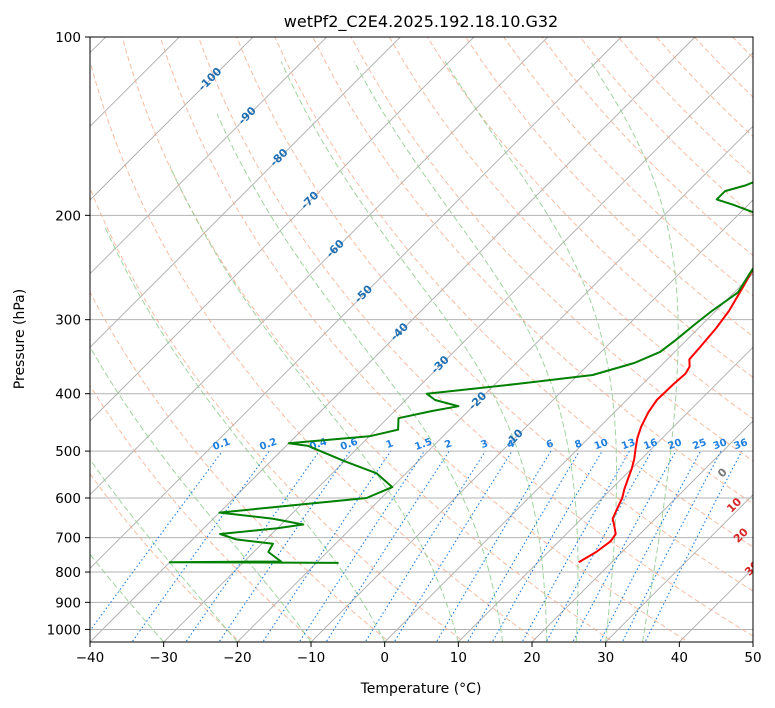 This screenshot has width=775, height=708. What do you see at coordinates (440, 364) in the screenshot?
I see `isotherm-label: -30` at bounding box center [440, 364].